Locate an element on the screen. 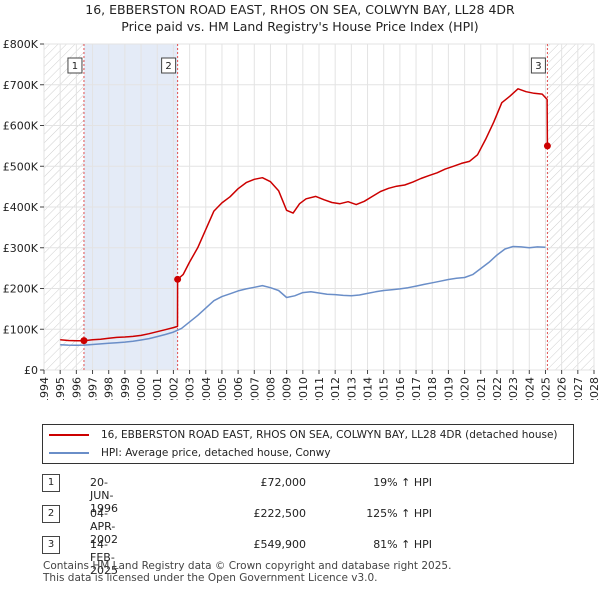 The height and width of the screenshot is (590, 600). x-tick-label: 2021 is located at coordinates (481, 388).